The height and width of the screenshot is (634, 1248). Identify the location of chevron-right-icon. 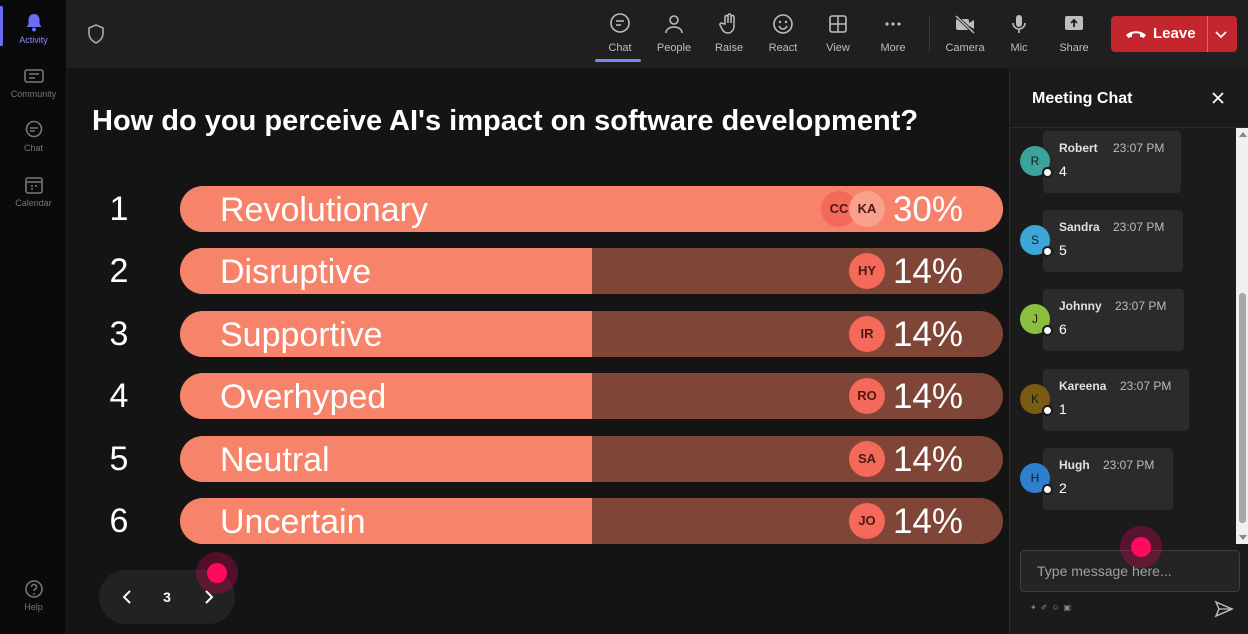
(209, 597).